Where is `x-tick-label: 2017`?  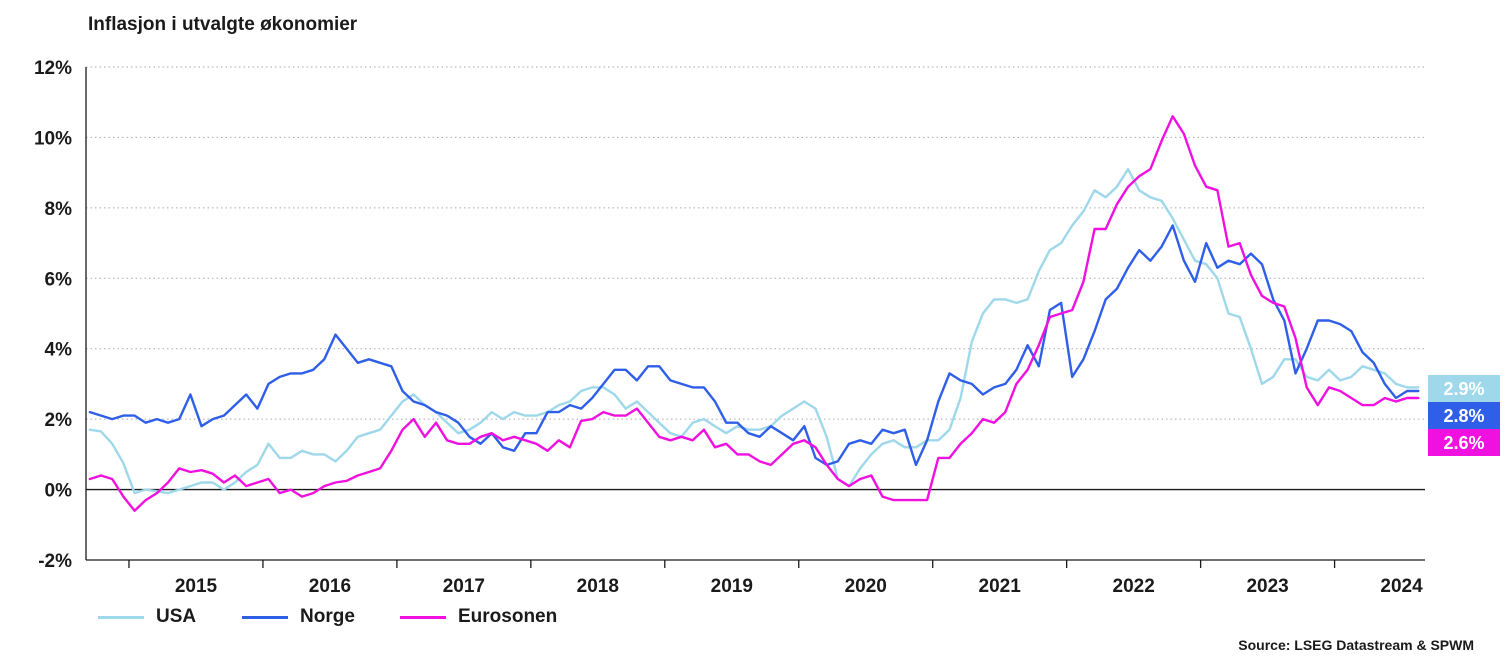 x-tick-label: 2017 is located at coordinates (464, 586).